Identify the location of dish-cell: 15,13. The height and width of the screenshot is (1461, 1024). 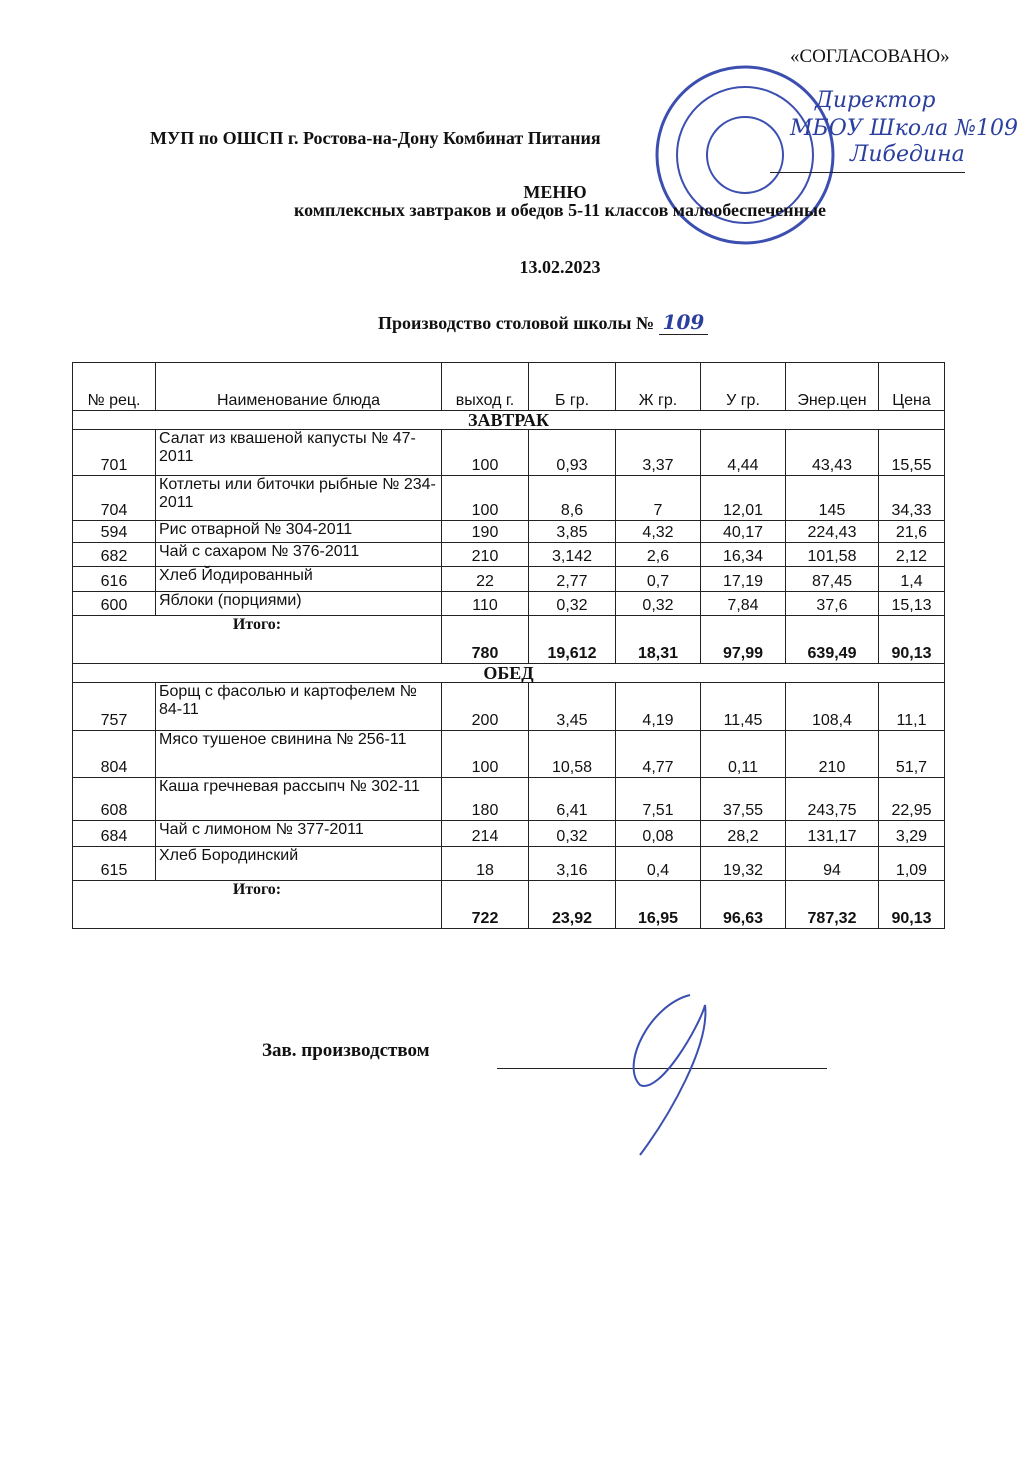
(911, 603).